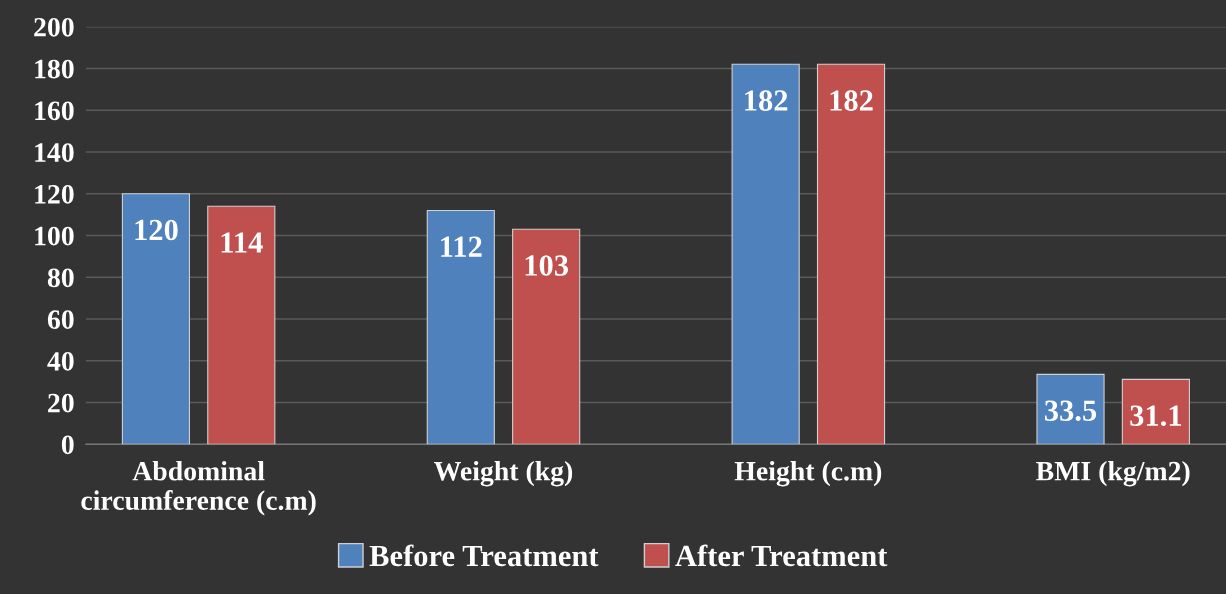 The image size is (1226, 594). Describe the element at coordinates (60, 319) in the screenshot. I see `y-tick-label: 60` at that location.